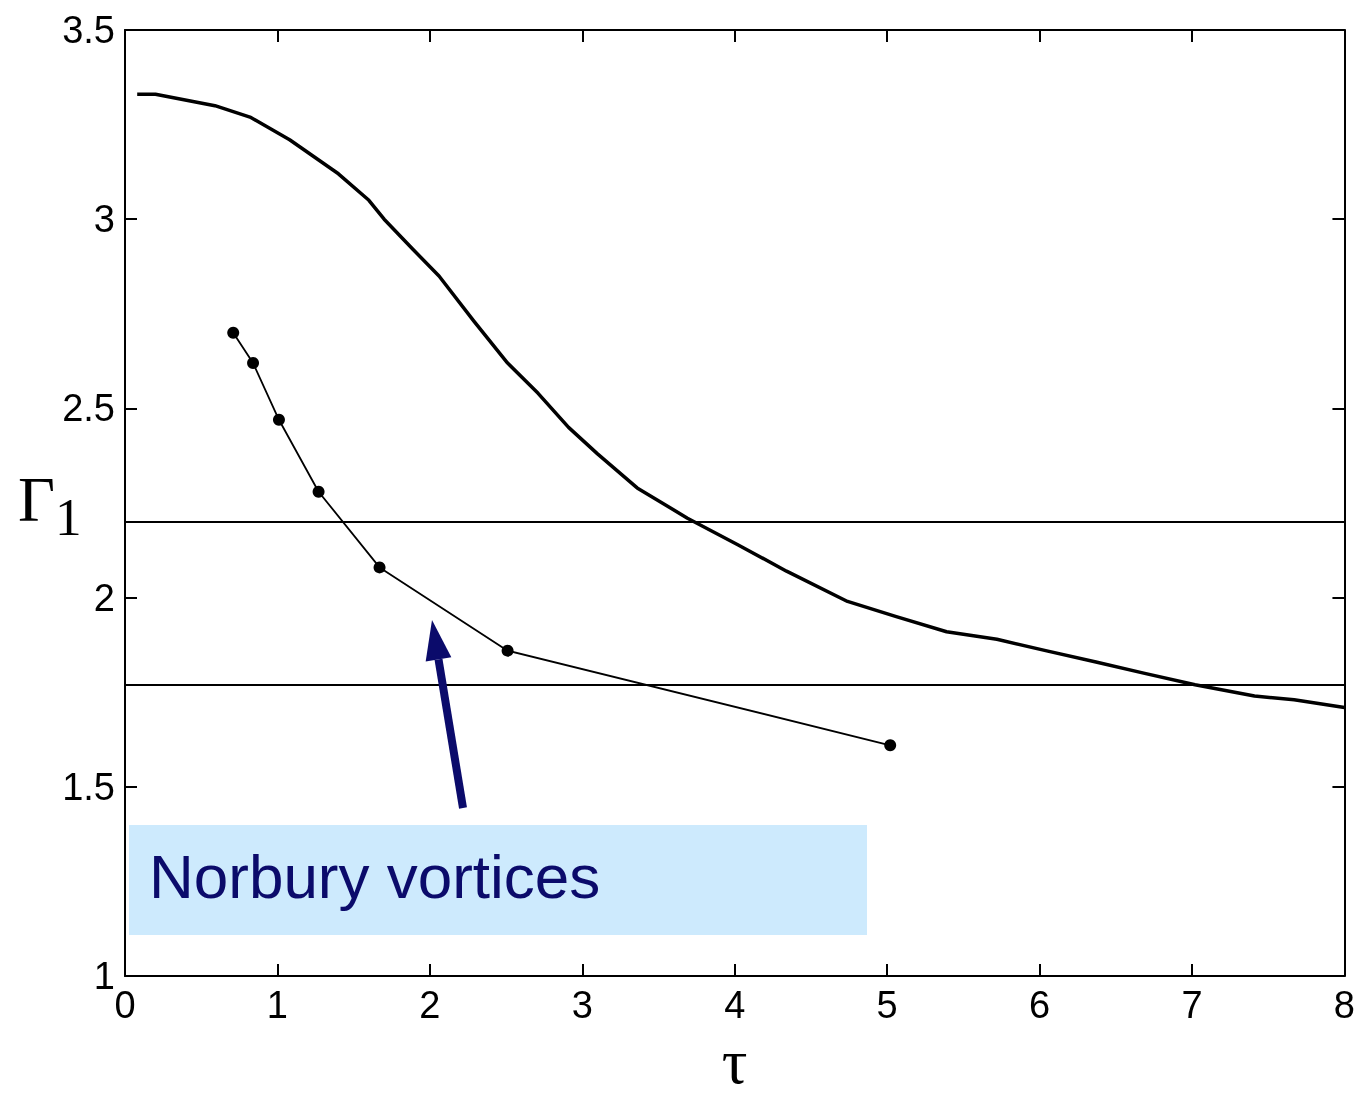 The image size is (1367, 1103). I want to click on x-tick-label: 4, so click(735, 1005).